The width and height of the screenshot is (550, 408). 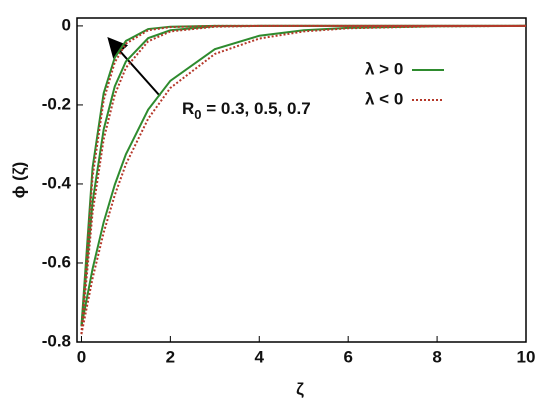 What do you see at coordinates (56, 340) in the screenshot?
I see `y-tick-label: -0.8` at bounding box center [56, 340].